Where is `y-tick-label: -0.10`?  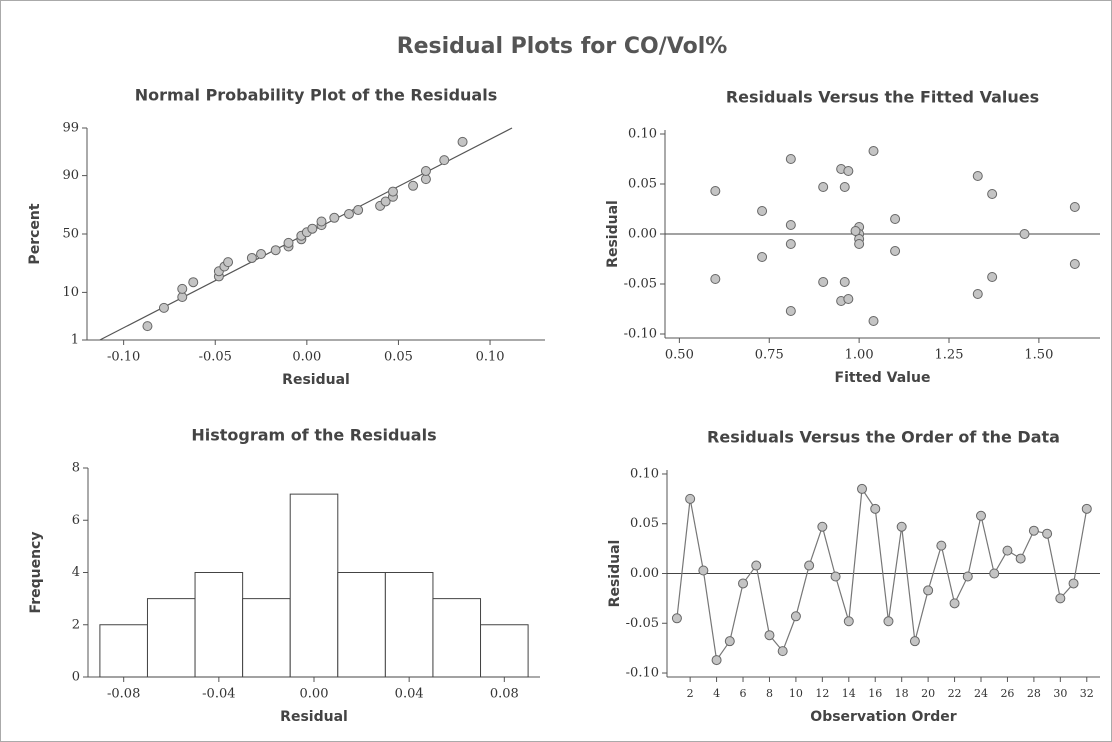
y-tick-label: -0.10 is located at coordinates (642, 673).